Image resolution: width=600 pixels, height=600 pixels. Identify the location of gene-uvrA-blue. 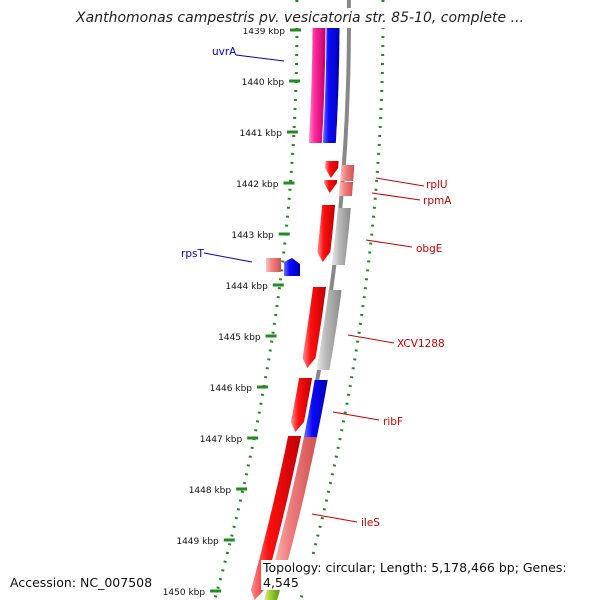
(331, 81).